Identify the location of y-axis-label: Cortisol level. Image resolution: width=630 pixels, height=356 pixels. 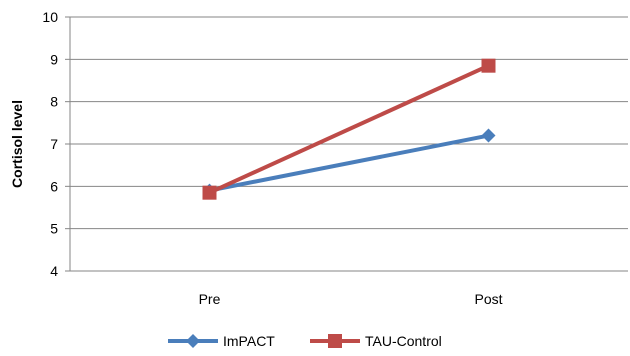
(17, 144).